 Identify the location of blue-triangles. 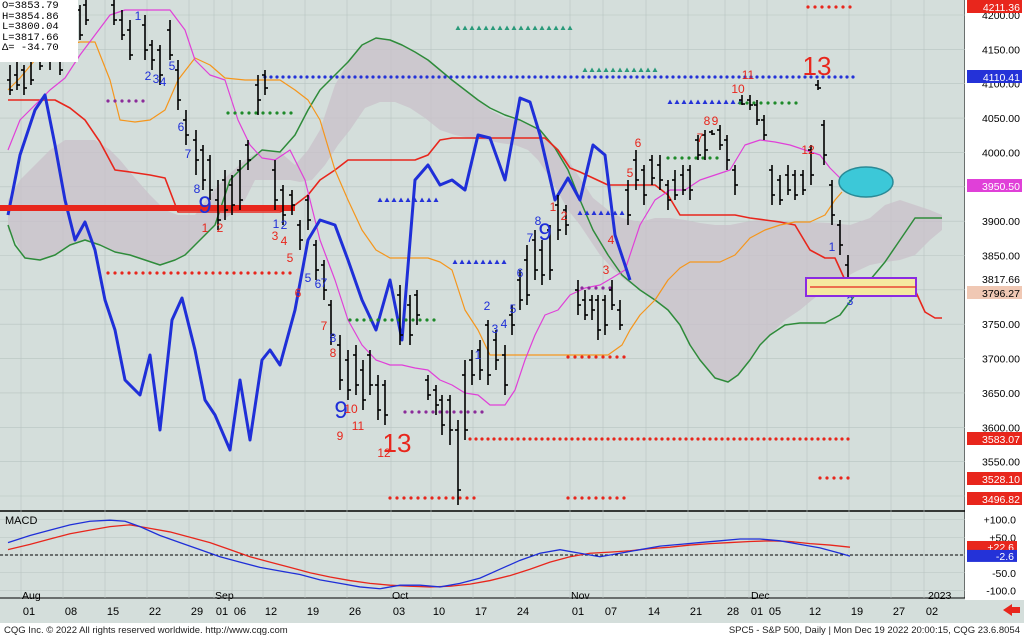
(698, 101).